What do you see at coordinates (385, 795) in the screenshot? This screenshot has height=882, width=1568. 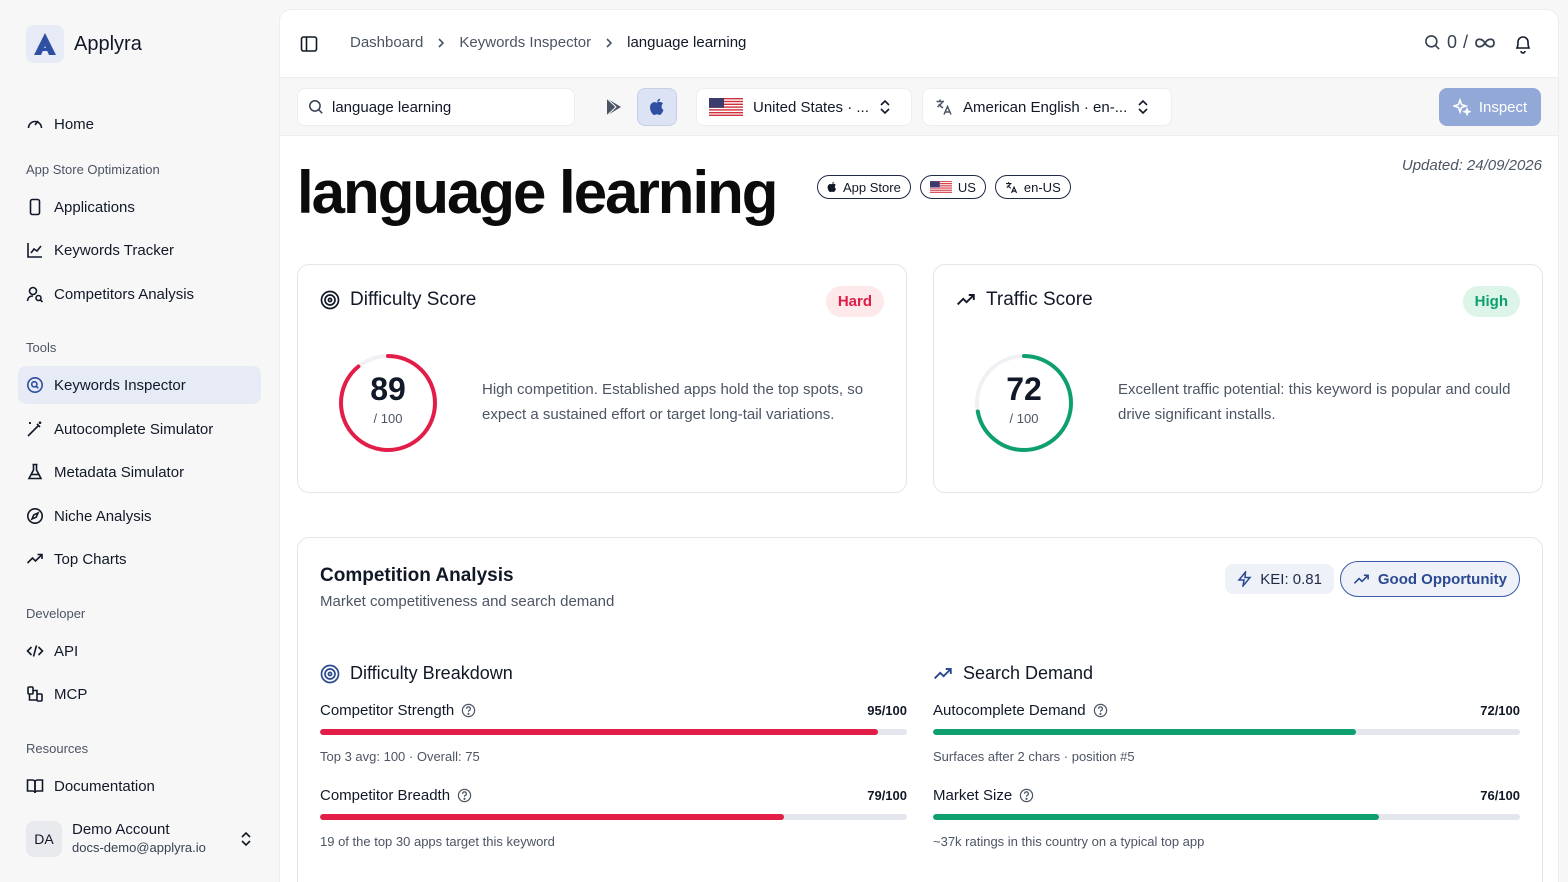 I see `metric-label: Competitor Breadth` at bounding box center [385, 795].